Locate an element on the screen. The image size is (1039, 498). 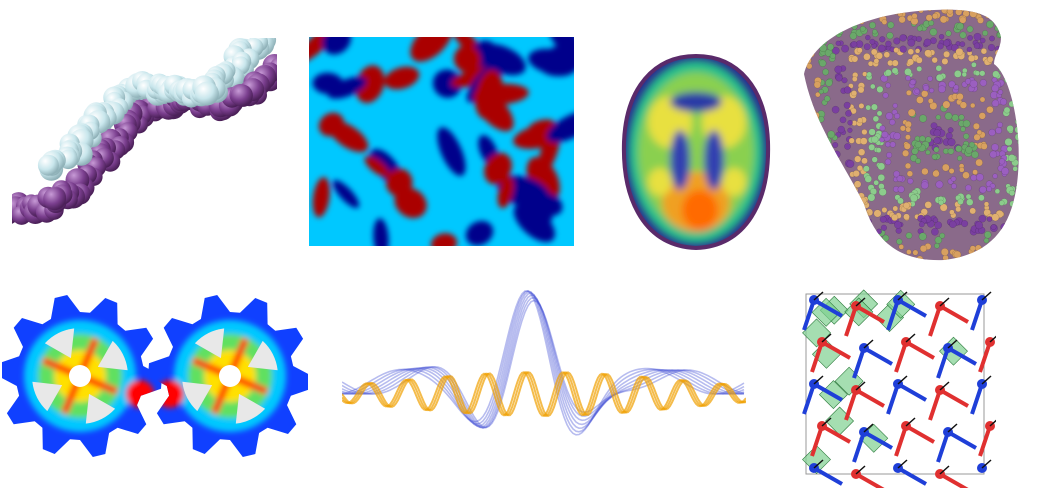
blue-wave is located at coordinates (543, 361).